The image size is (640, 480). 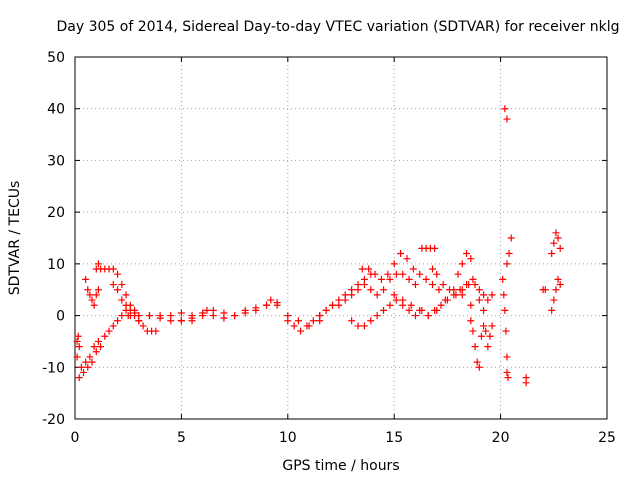 What do you see at coordinates (56, 161) in the screenshot?
I see `y-tick-label: 30` at bounding box center [56, 161].